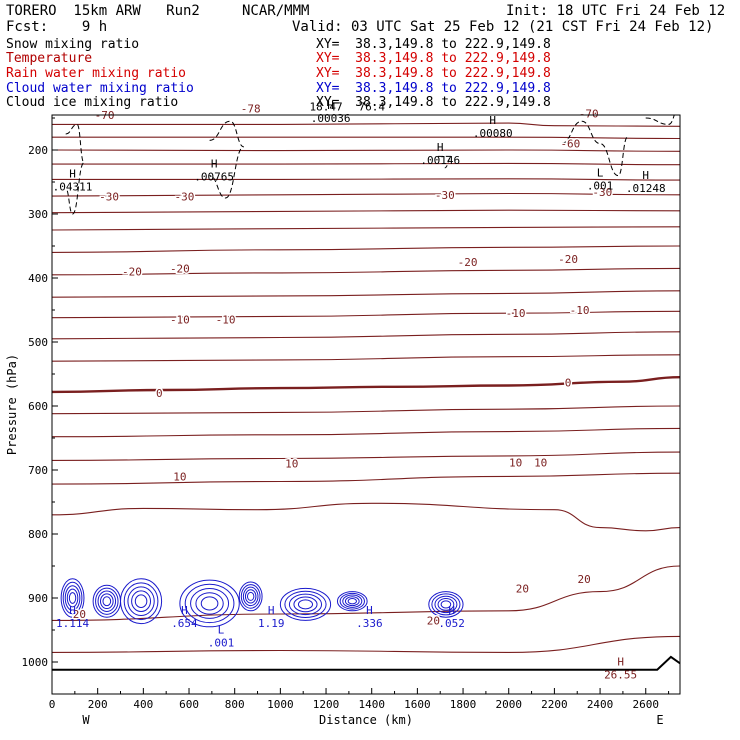 The image size is (740, 740). I want to click on legend-snow-xy: XY= 38.3,149.8 to 222.9,149.8, so click(433, 44).